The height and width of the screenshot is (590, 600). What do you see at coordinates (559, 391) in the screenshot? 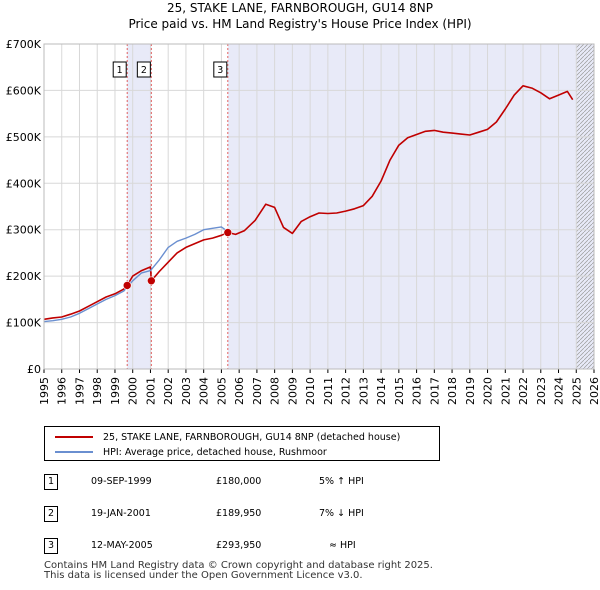
I see `x-tick-label: 2024` at bounding box center [559, 391].